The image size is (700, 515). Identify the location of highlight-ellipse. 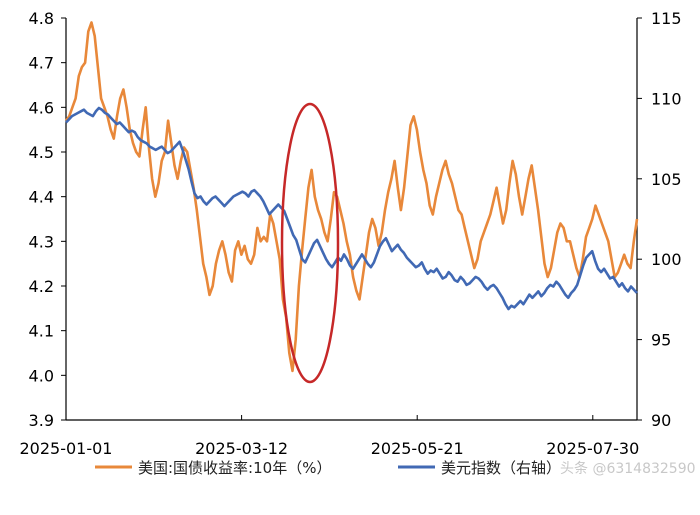
(310, 243).